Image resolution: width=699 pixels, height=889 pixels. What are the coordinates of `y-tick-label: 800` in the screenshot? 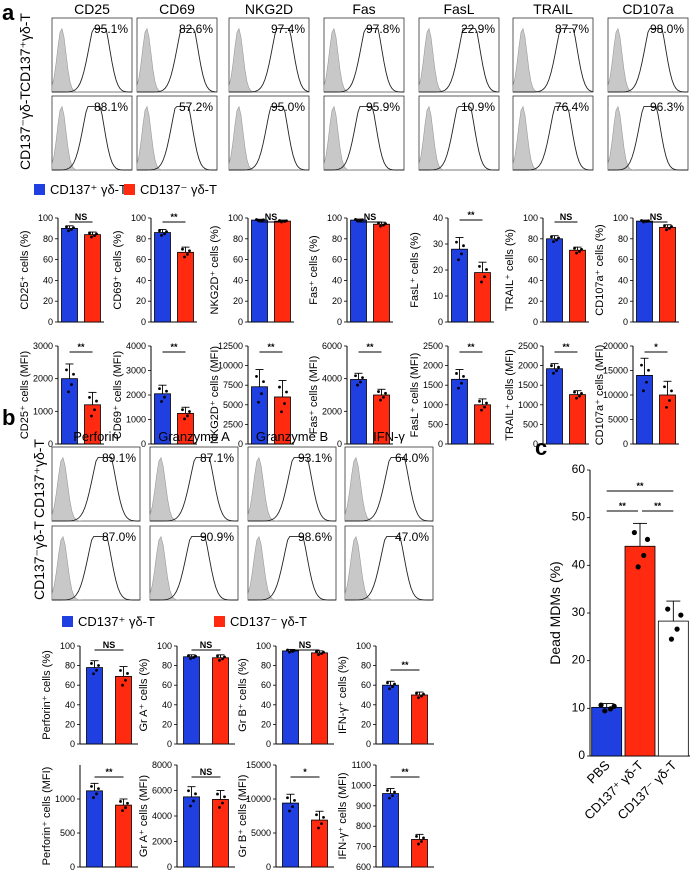 It's located at (363, 826).